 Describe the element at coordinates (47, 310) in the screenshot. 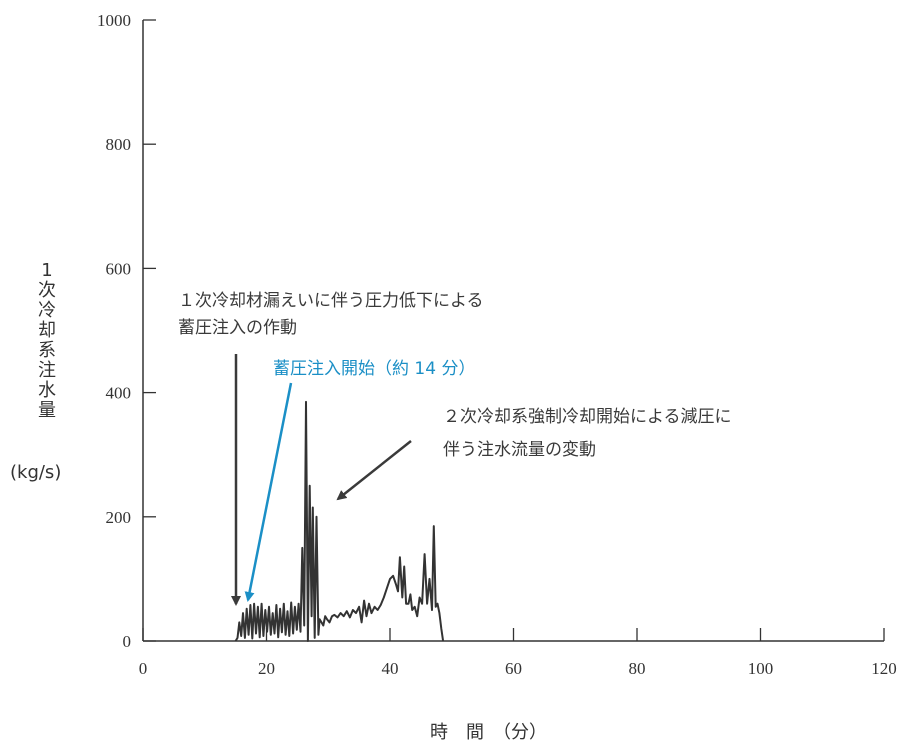

I see `y-axis-label-char: 冷` at that location.